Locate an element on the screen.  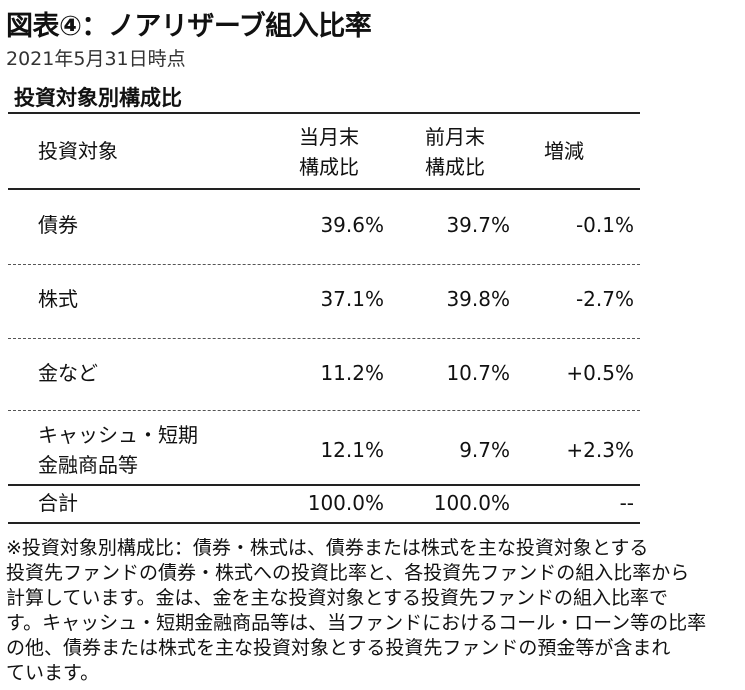
row-current-ratio: 11.2% is located at coordinates (352, 373).